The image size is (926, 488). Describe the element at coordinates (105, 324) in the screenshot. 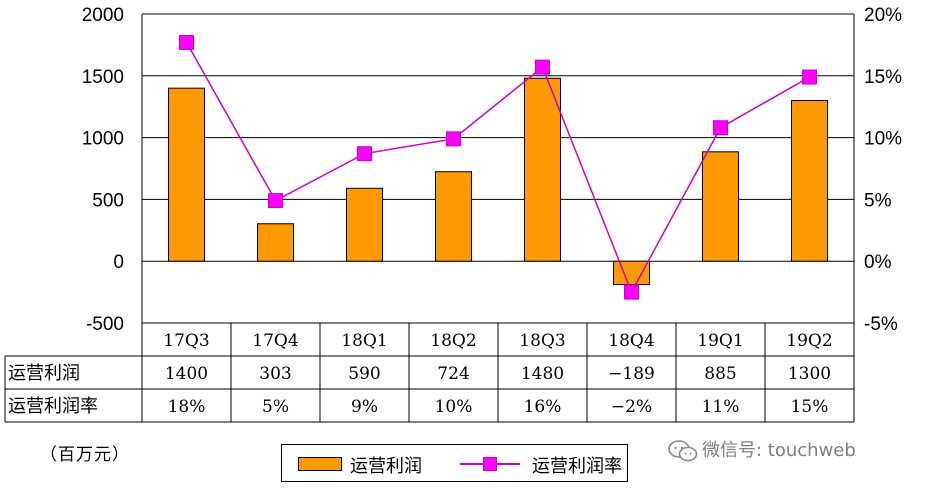

I see `y-tick-label: -500` at that location.